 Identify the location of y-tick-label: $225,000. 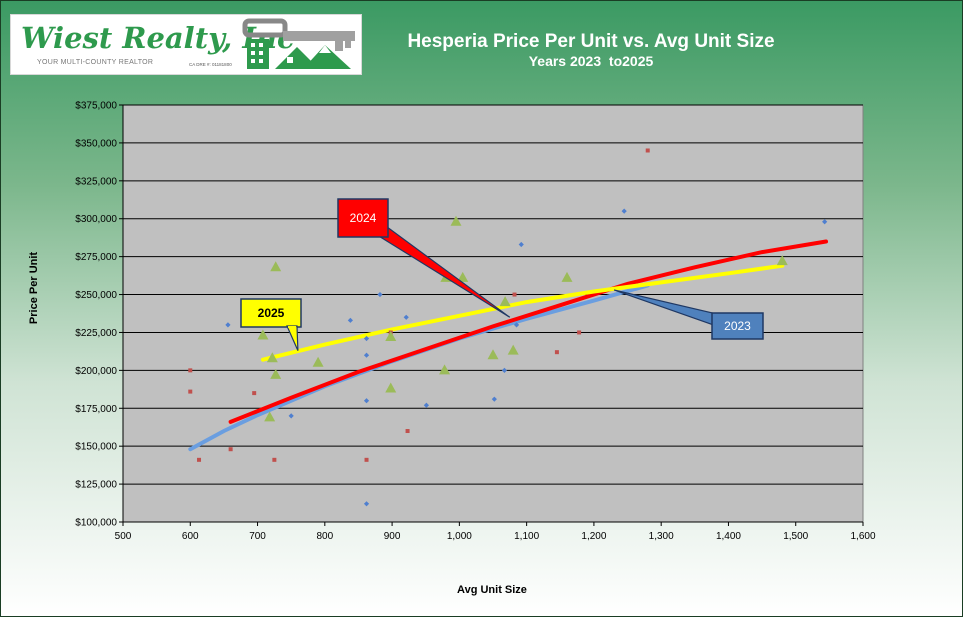
(96, 333).